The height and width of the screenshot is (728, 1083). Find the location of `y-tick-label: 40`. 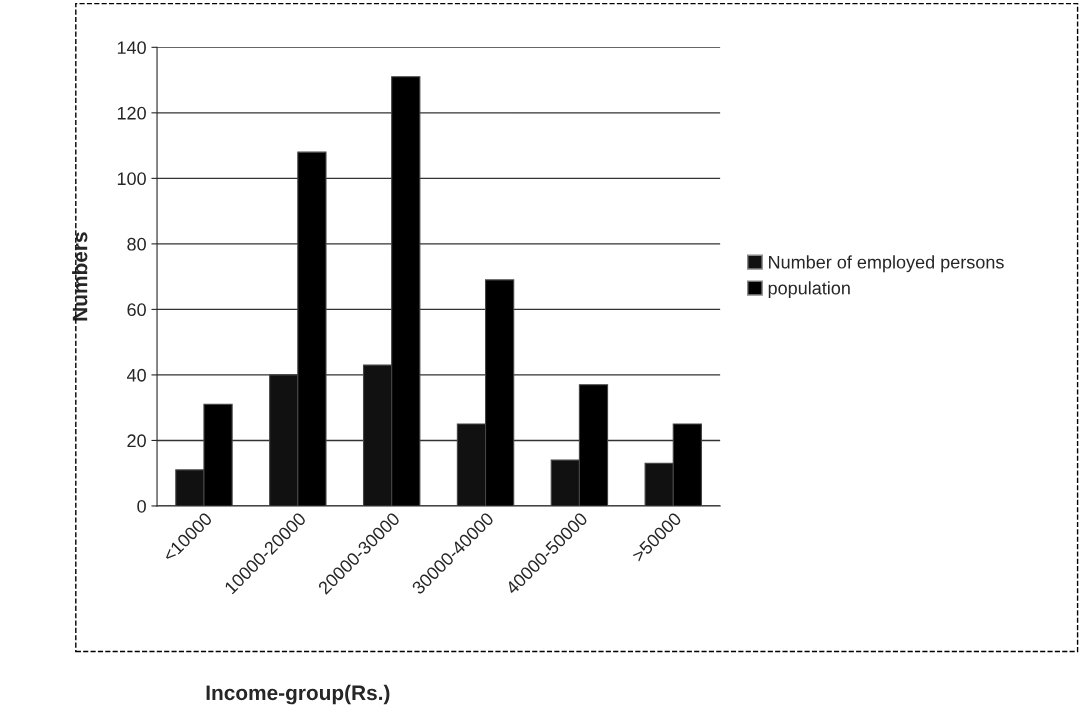

y-tick-label: 40 is located at coordinates (136, 375).